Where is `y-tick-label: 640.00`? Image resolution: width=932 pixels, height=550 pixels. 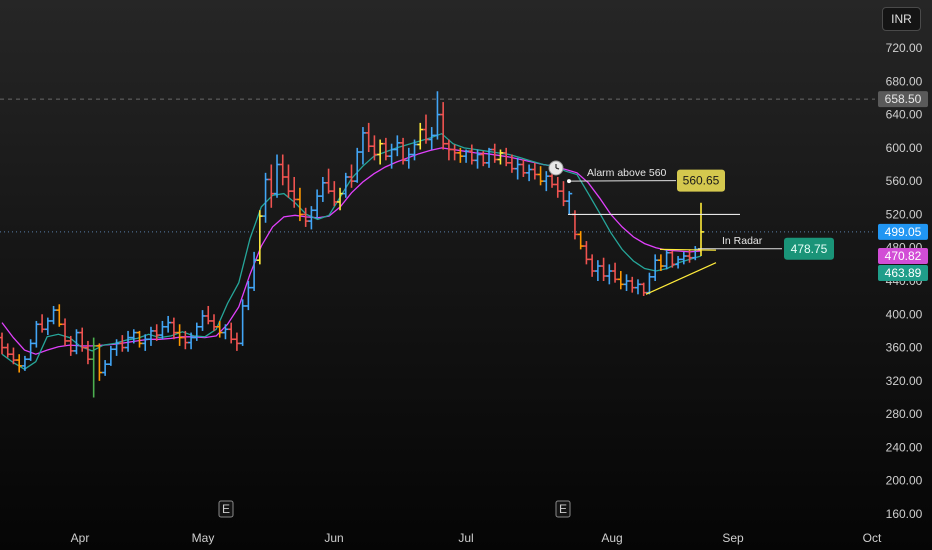
y-tick-label: 640.00 is located at coordinates (904, 115).